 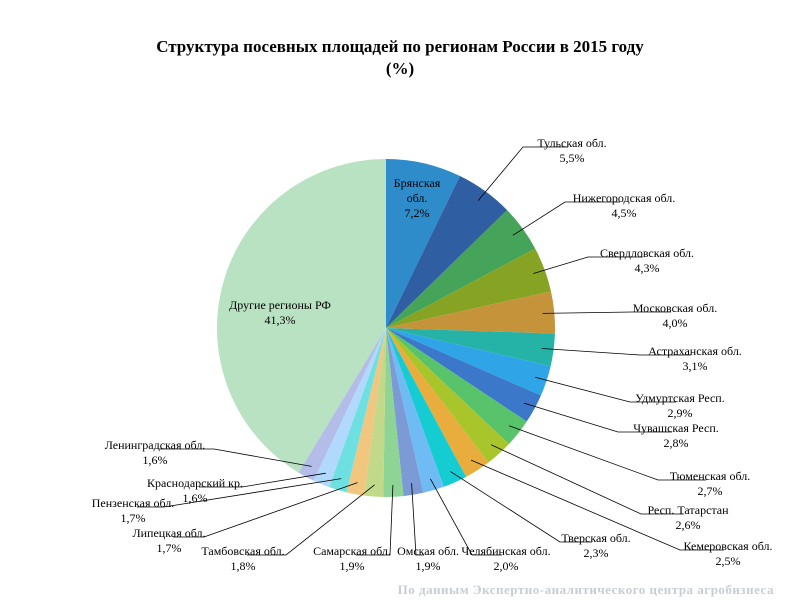 I want to click on slice-label: Краснодарский кр. 1,6%, so click(x=195, y=490).